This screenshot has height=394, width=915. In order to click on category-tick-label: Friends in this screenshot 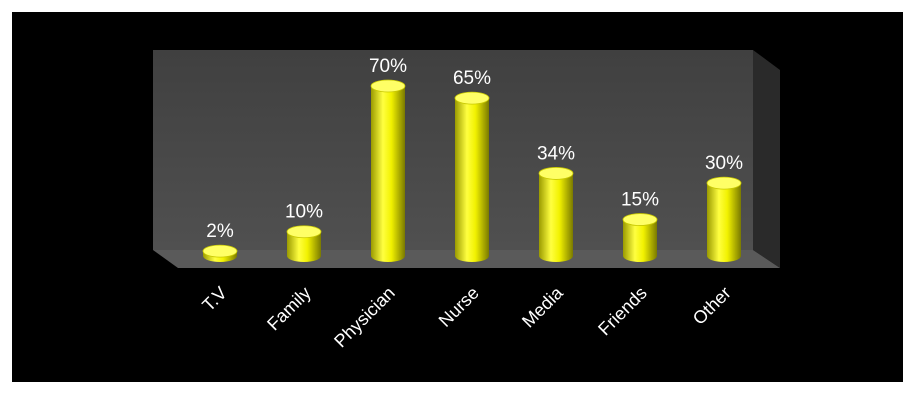, I will do `click(622, 311)`.